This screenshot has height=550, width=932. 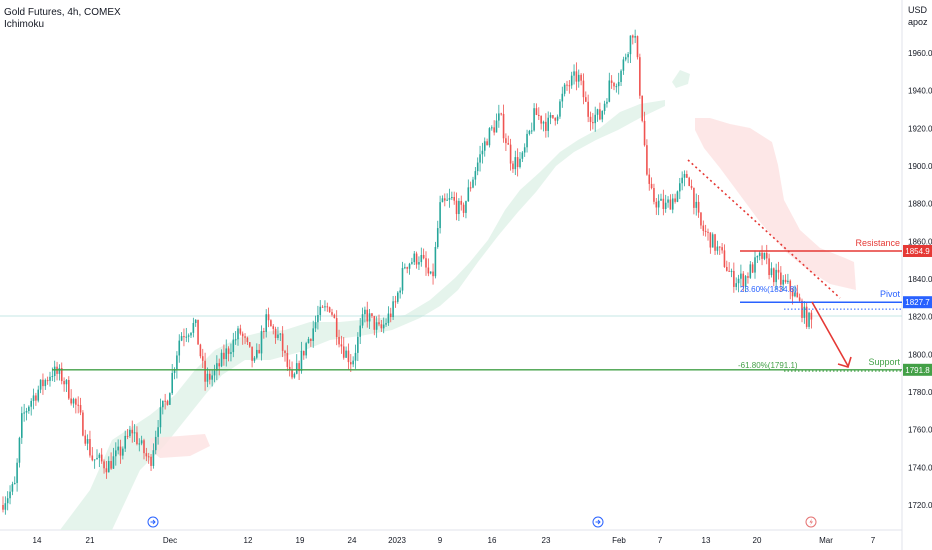 I want to click on indicator-label: Ichimoku, so click(x=24, y=24).